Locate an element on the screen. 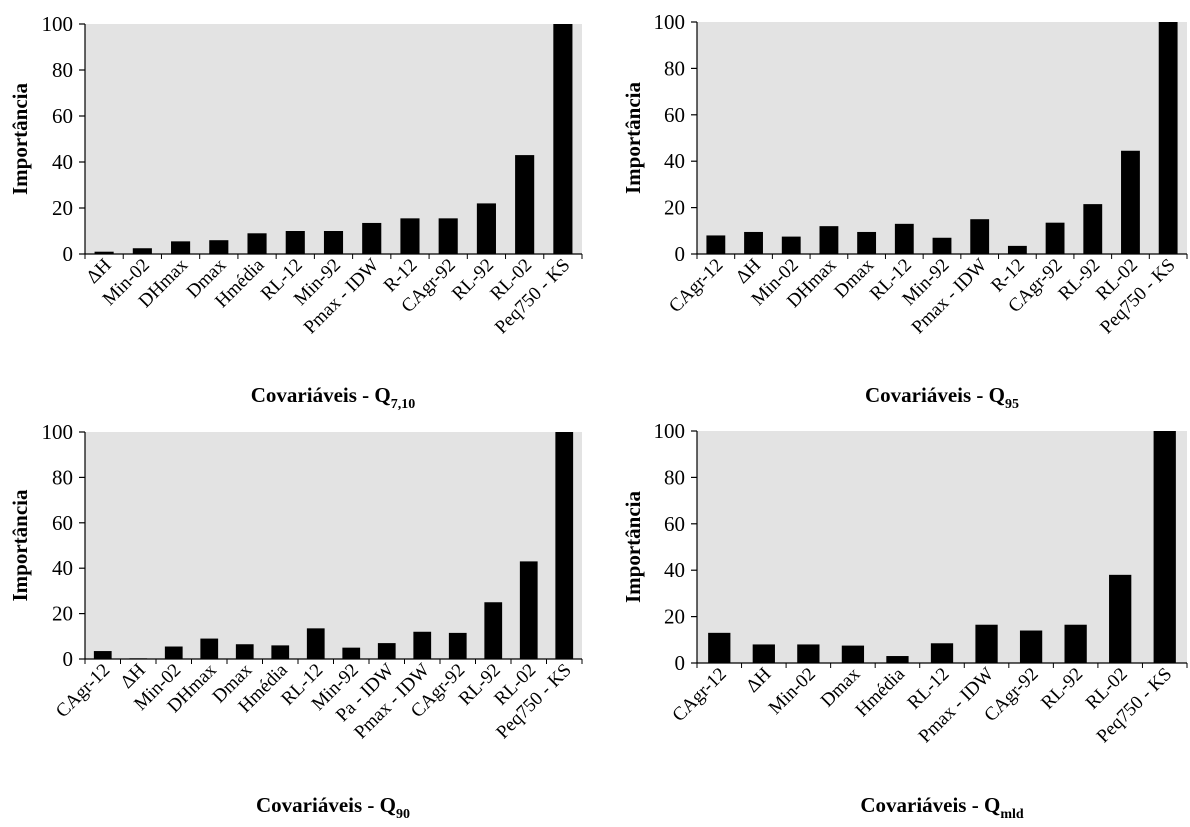  x-axis-title: Covariáveis - Q90 is located at coordinates (333, 807).